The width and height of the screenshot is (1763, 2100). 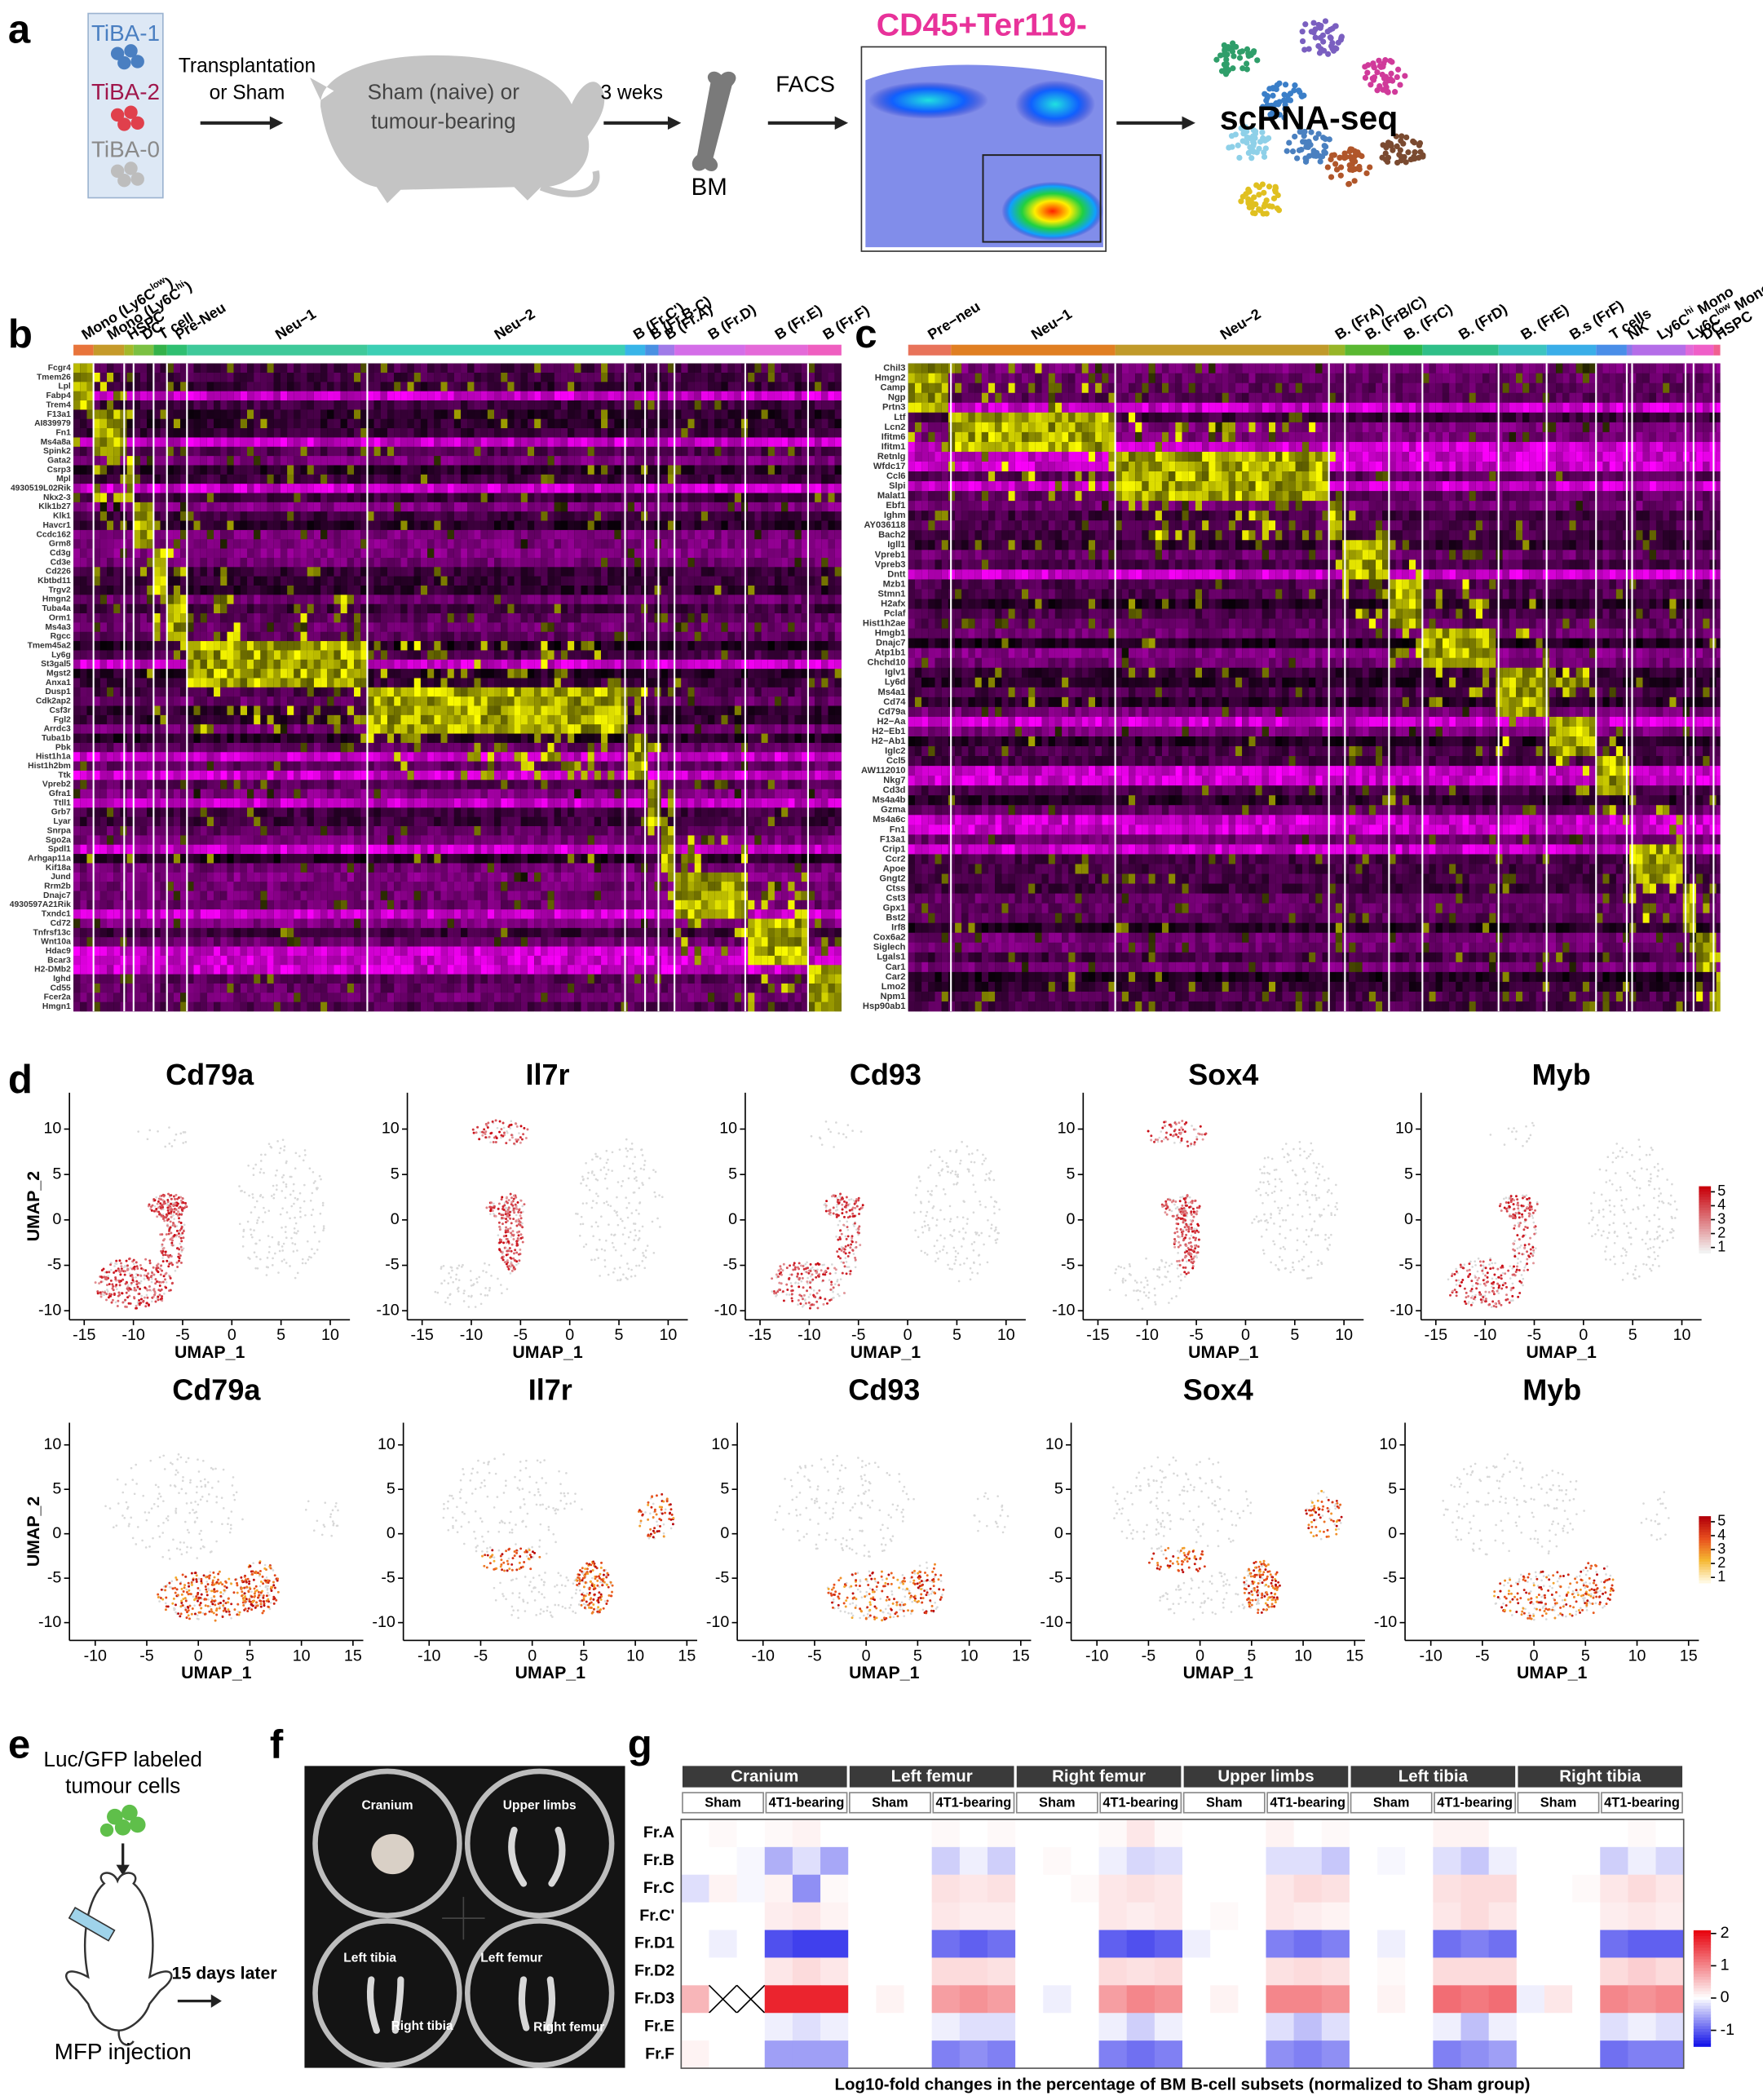 What do you see at coordinates (126, 149) in the screenshot?
I see `group-label: TiBA-0` at bounding box center [126, 149].